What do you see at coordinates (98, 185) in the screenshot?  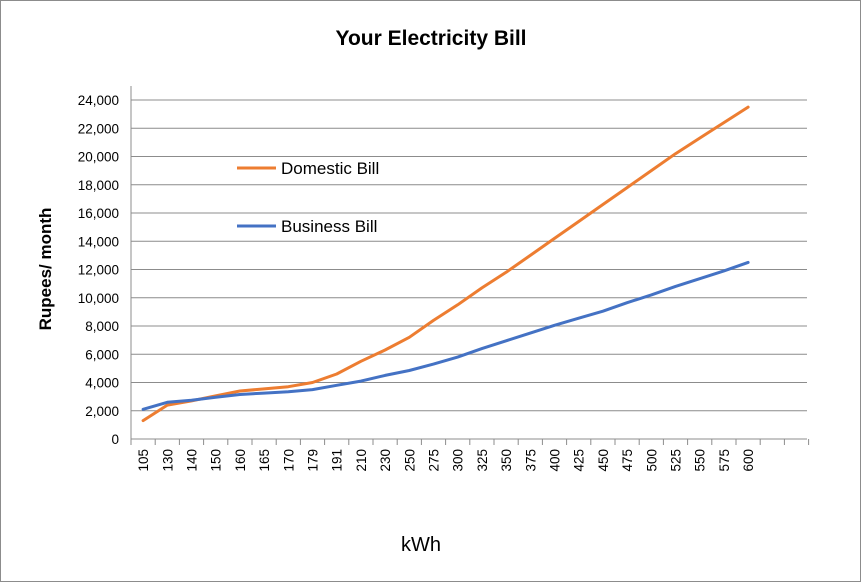 I see `y-tick-label: 18,000` at bounding box center [98, 185].